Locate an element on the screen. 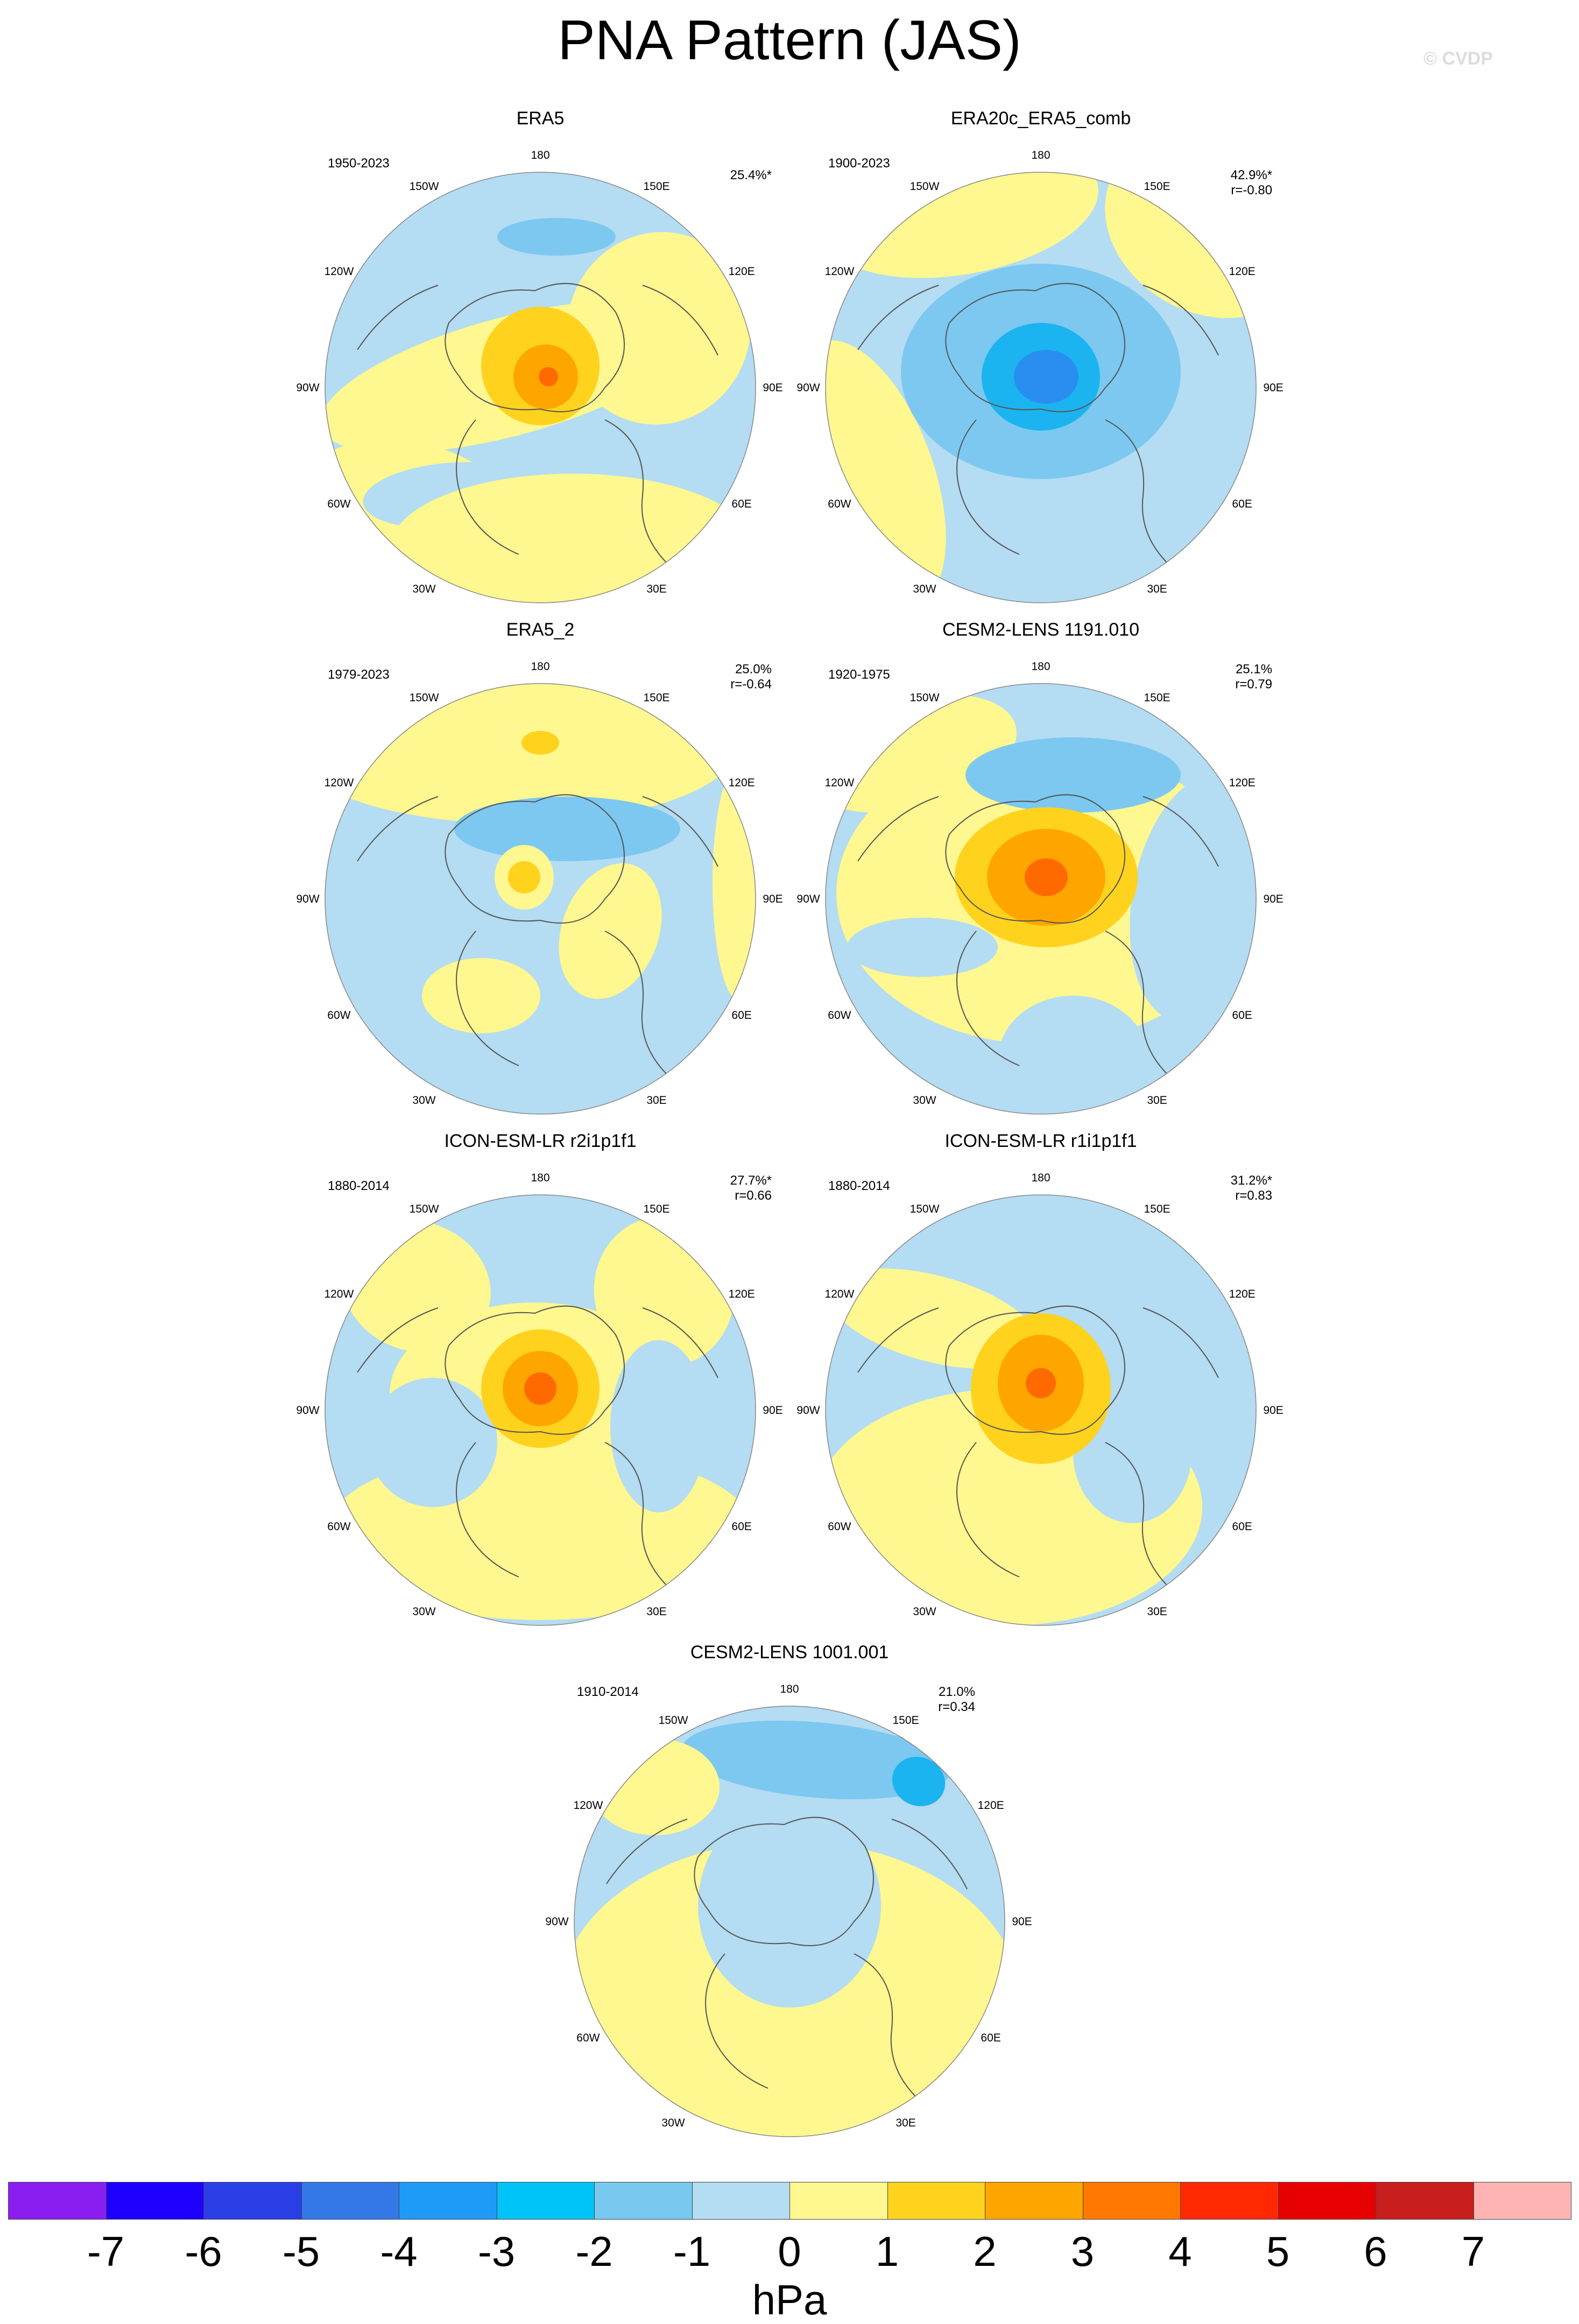 The height and width of the screenshot is (2324, 1579). panel-title: CESM2-LENS 1001.001 is located at coordinates (790, 1652).